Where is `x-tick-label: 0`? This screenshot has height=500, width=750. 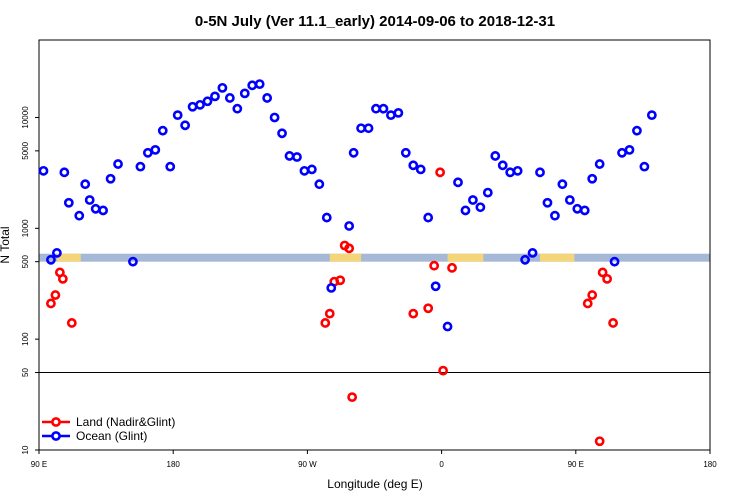
x-tick-label: 0 is located at coordinates (441, 464).